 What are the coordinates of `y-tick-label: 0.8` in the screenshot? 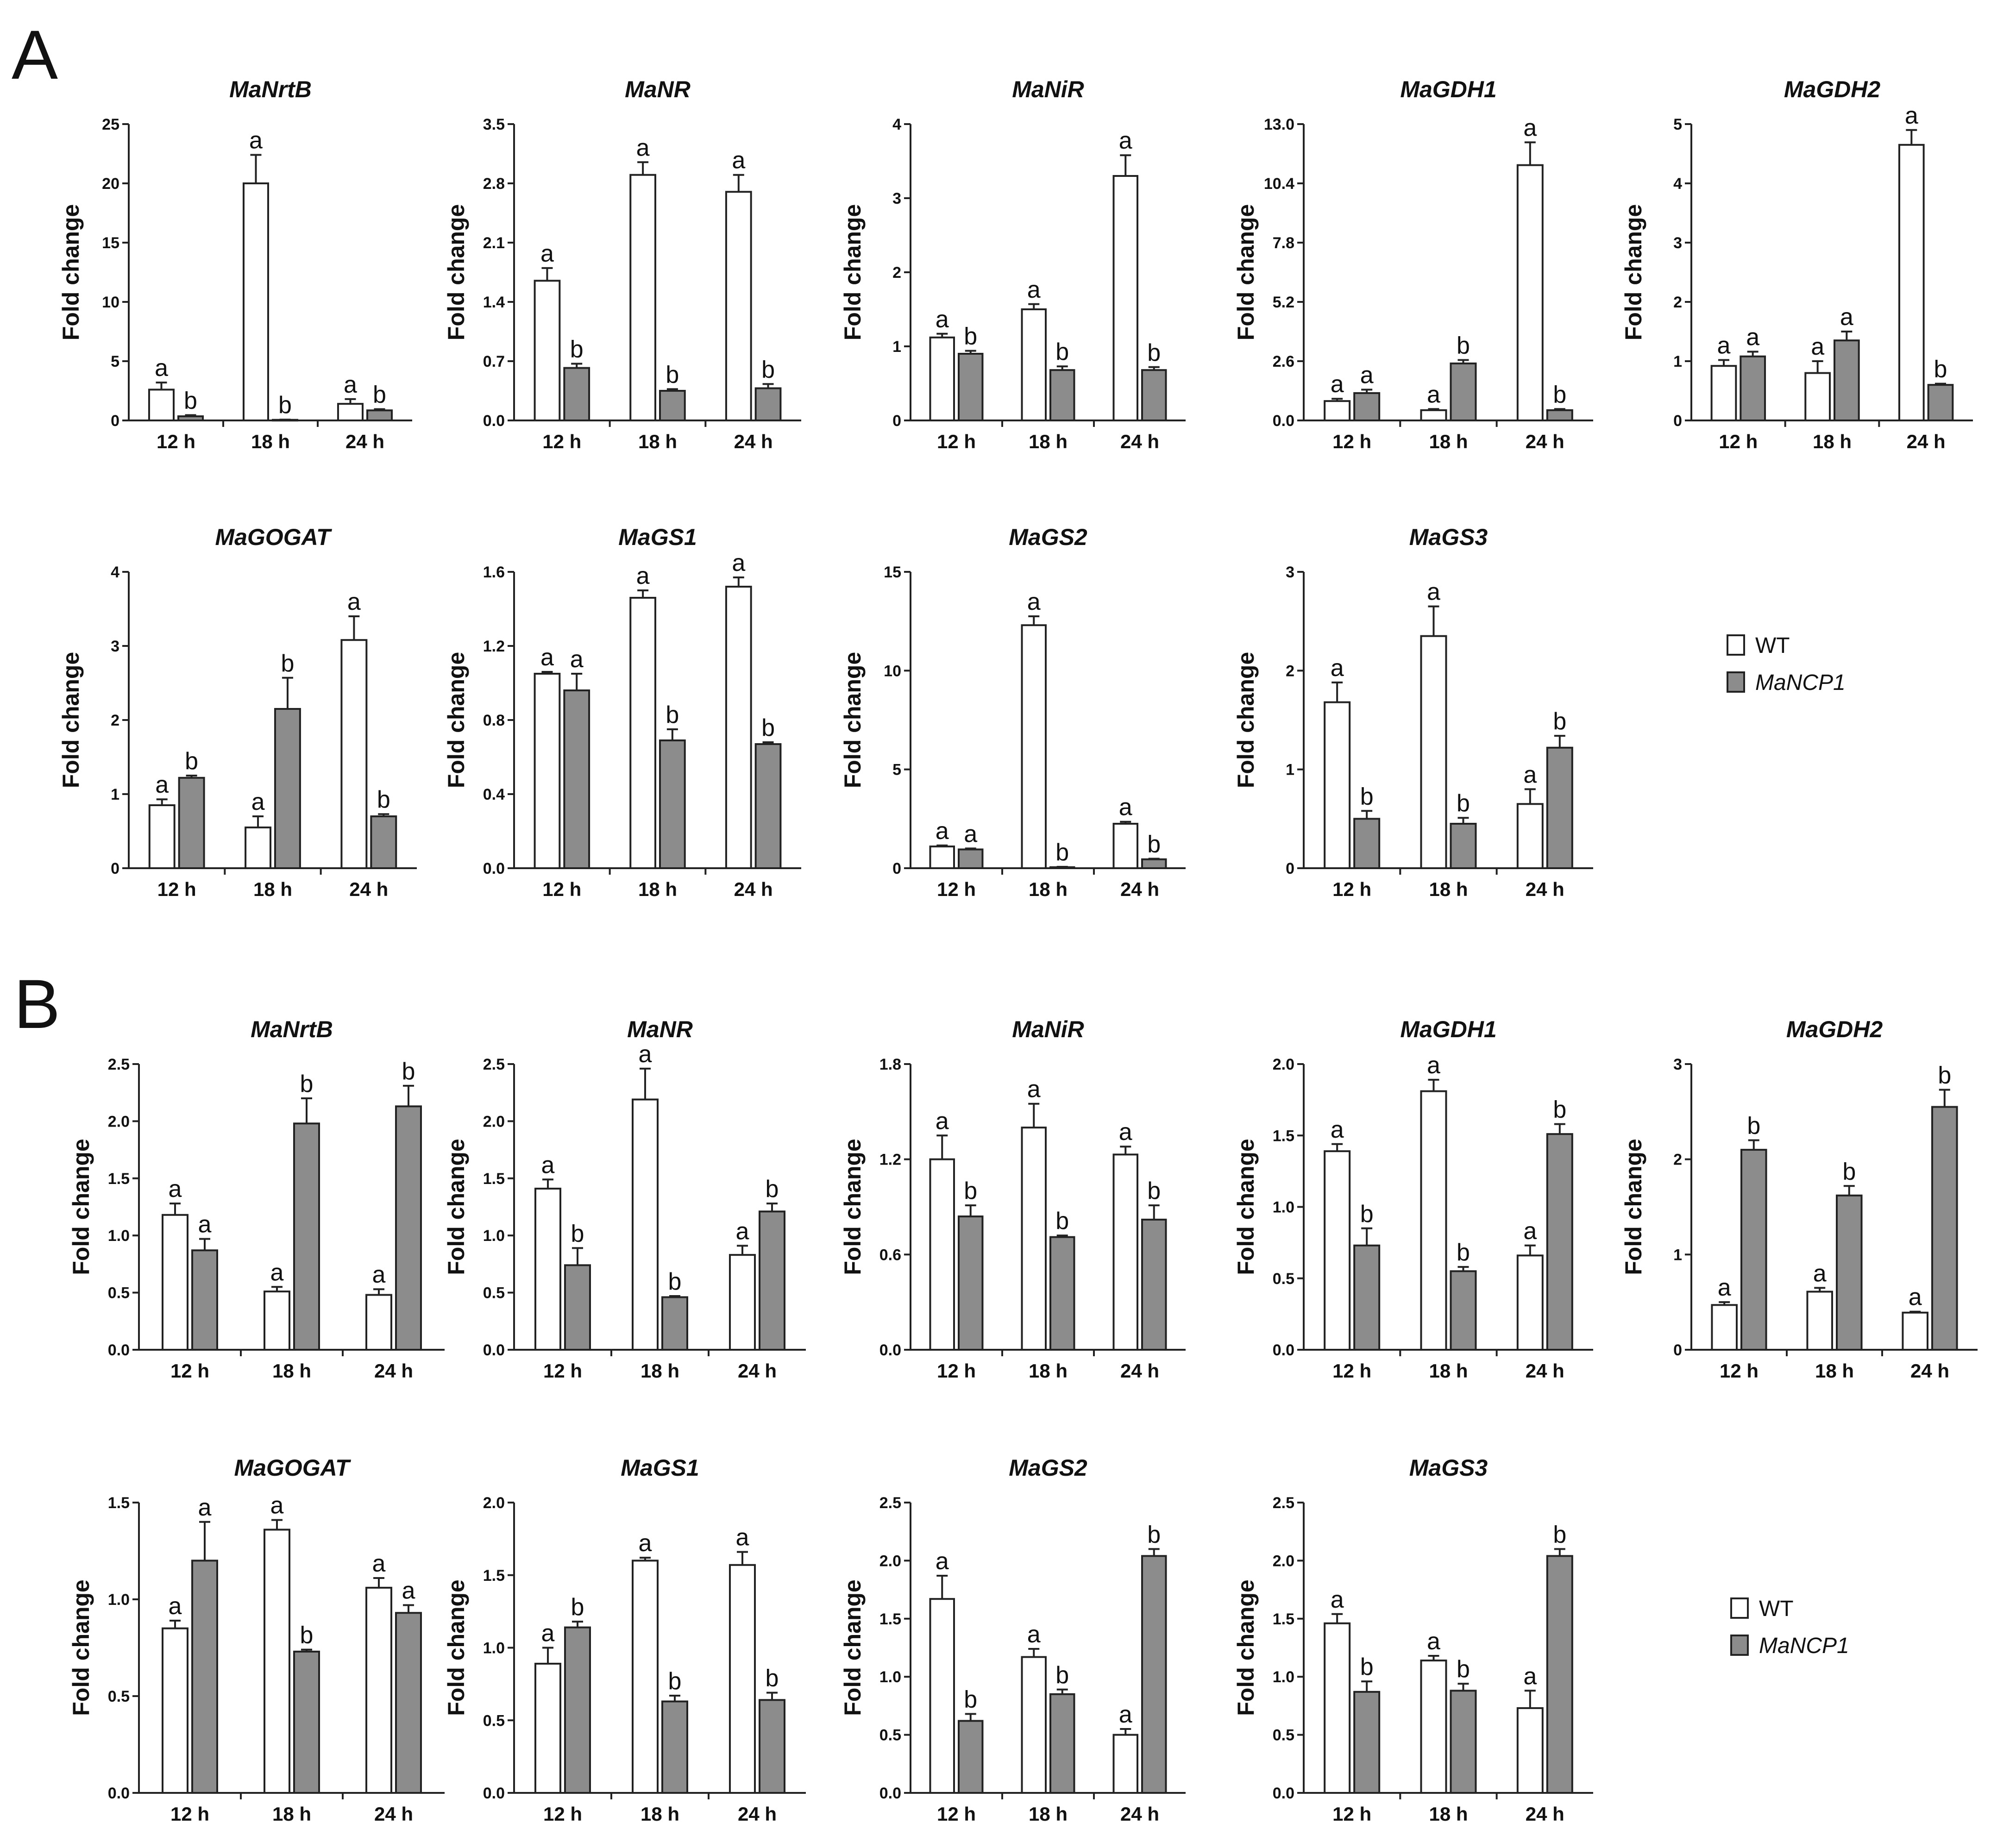 It's located at (494, 720).